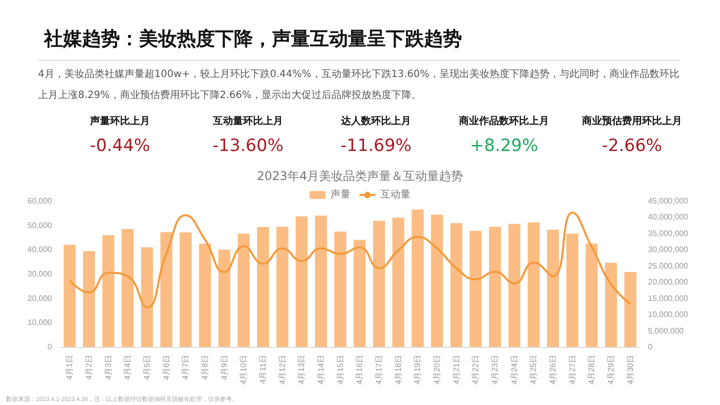 This screenshot has height=405, width=720. Describe the element at coordinates (437, 369) in the screenshot. I see `x-tick-label: 4月20日` at that location.